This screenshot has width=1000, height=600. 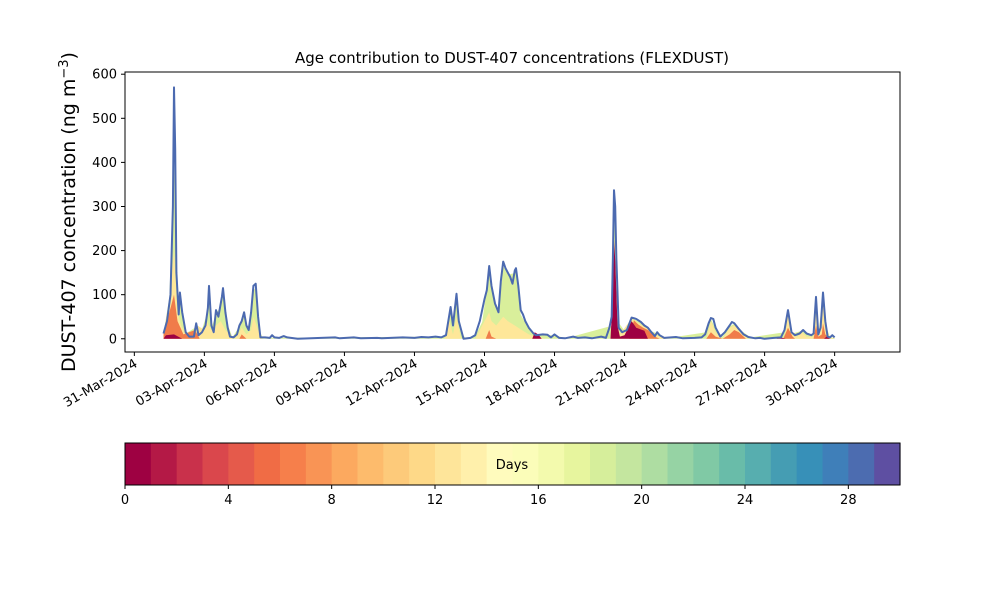 What do you see at coordinates (113, 339) in the screenshot?
I see `y-tick-label: 0` at bounding box center [113, 339].